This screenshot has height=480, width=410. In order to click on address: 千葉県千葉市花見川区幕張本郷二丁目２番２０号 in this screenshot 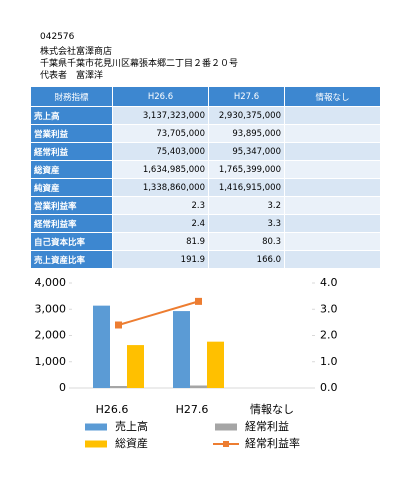, I will do `click(139, 64)`.